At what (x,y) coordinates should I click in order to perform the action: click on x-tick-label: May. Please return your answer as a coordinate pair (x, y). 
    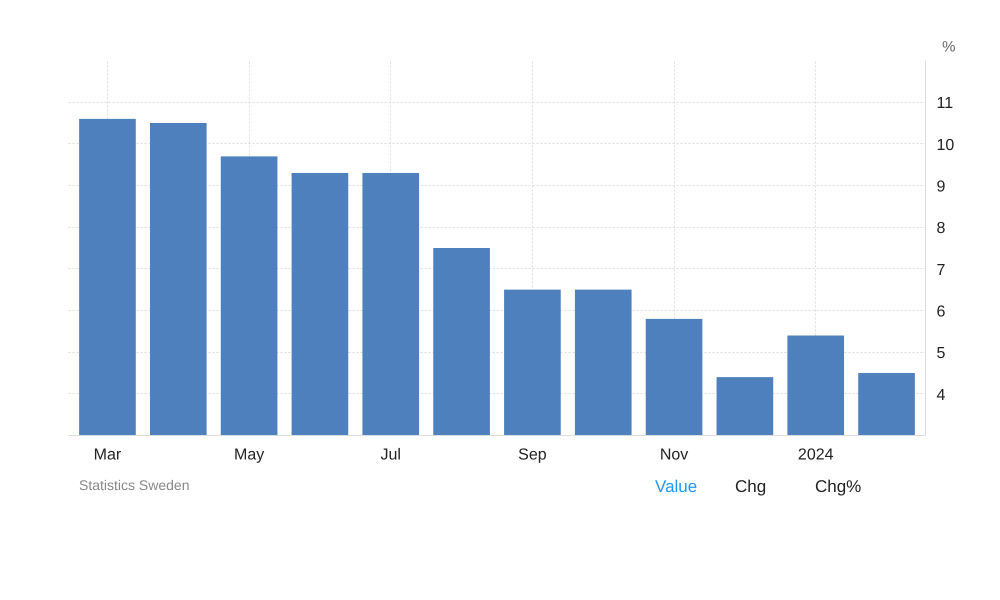
    Looking at the image, I should click on (249, 455).